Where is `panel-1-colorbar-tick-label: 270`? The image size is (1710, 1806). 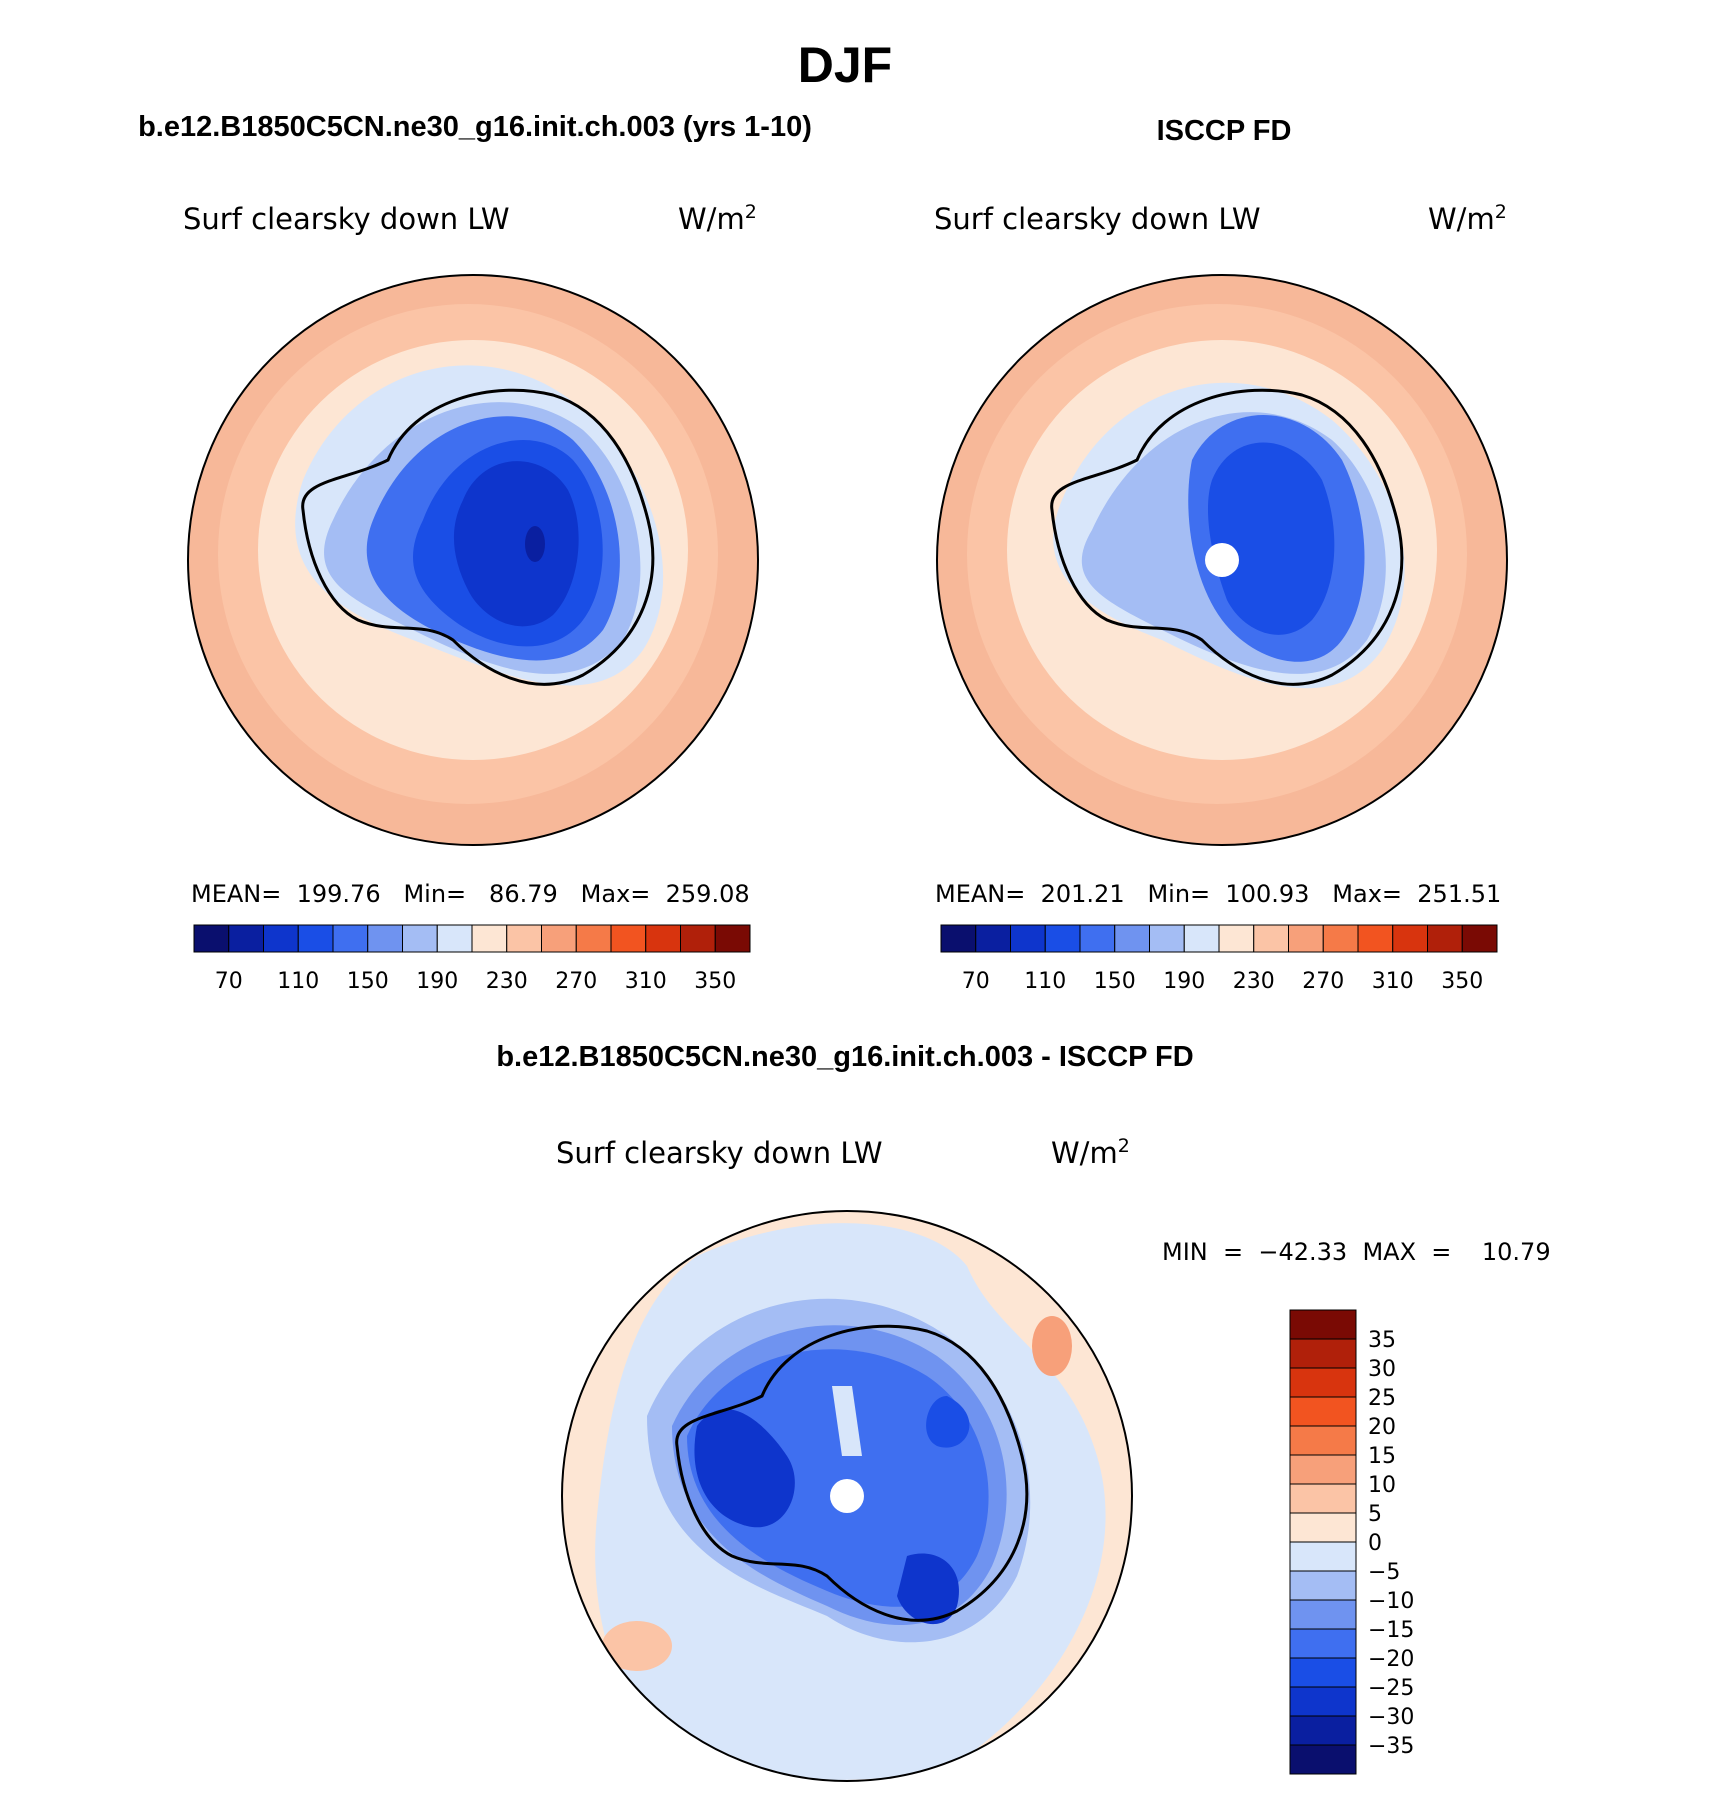
panel-1-colorbar-tick-label: 270 is located at coordinates (576, 981).